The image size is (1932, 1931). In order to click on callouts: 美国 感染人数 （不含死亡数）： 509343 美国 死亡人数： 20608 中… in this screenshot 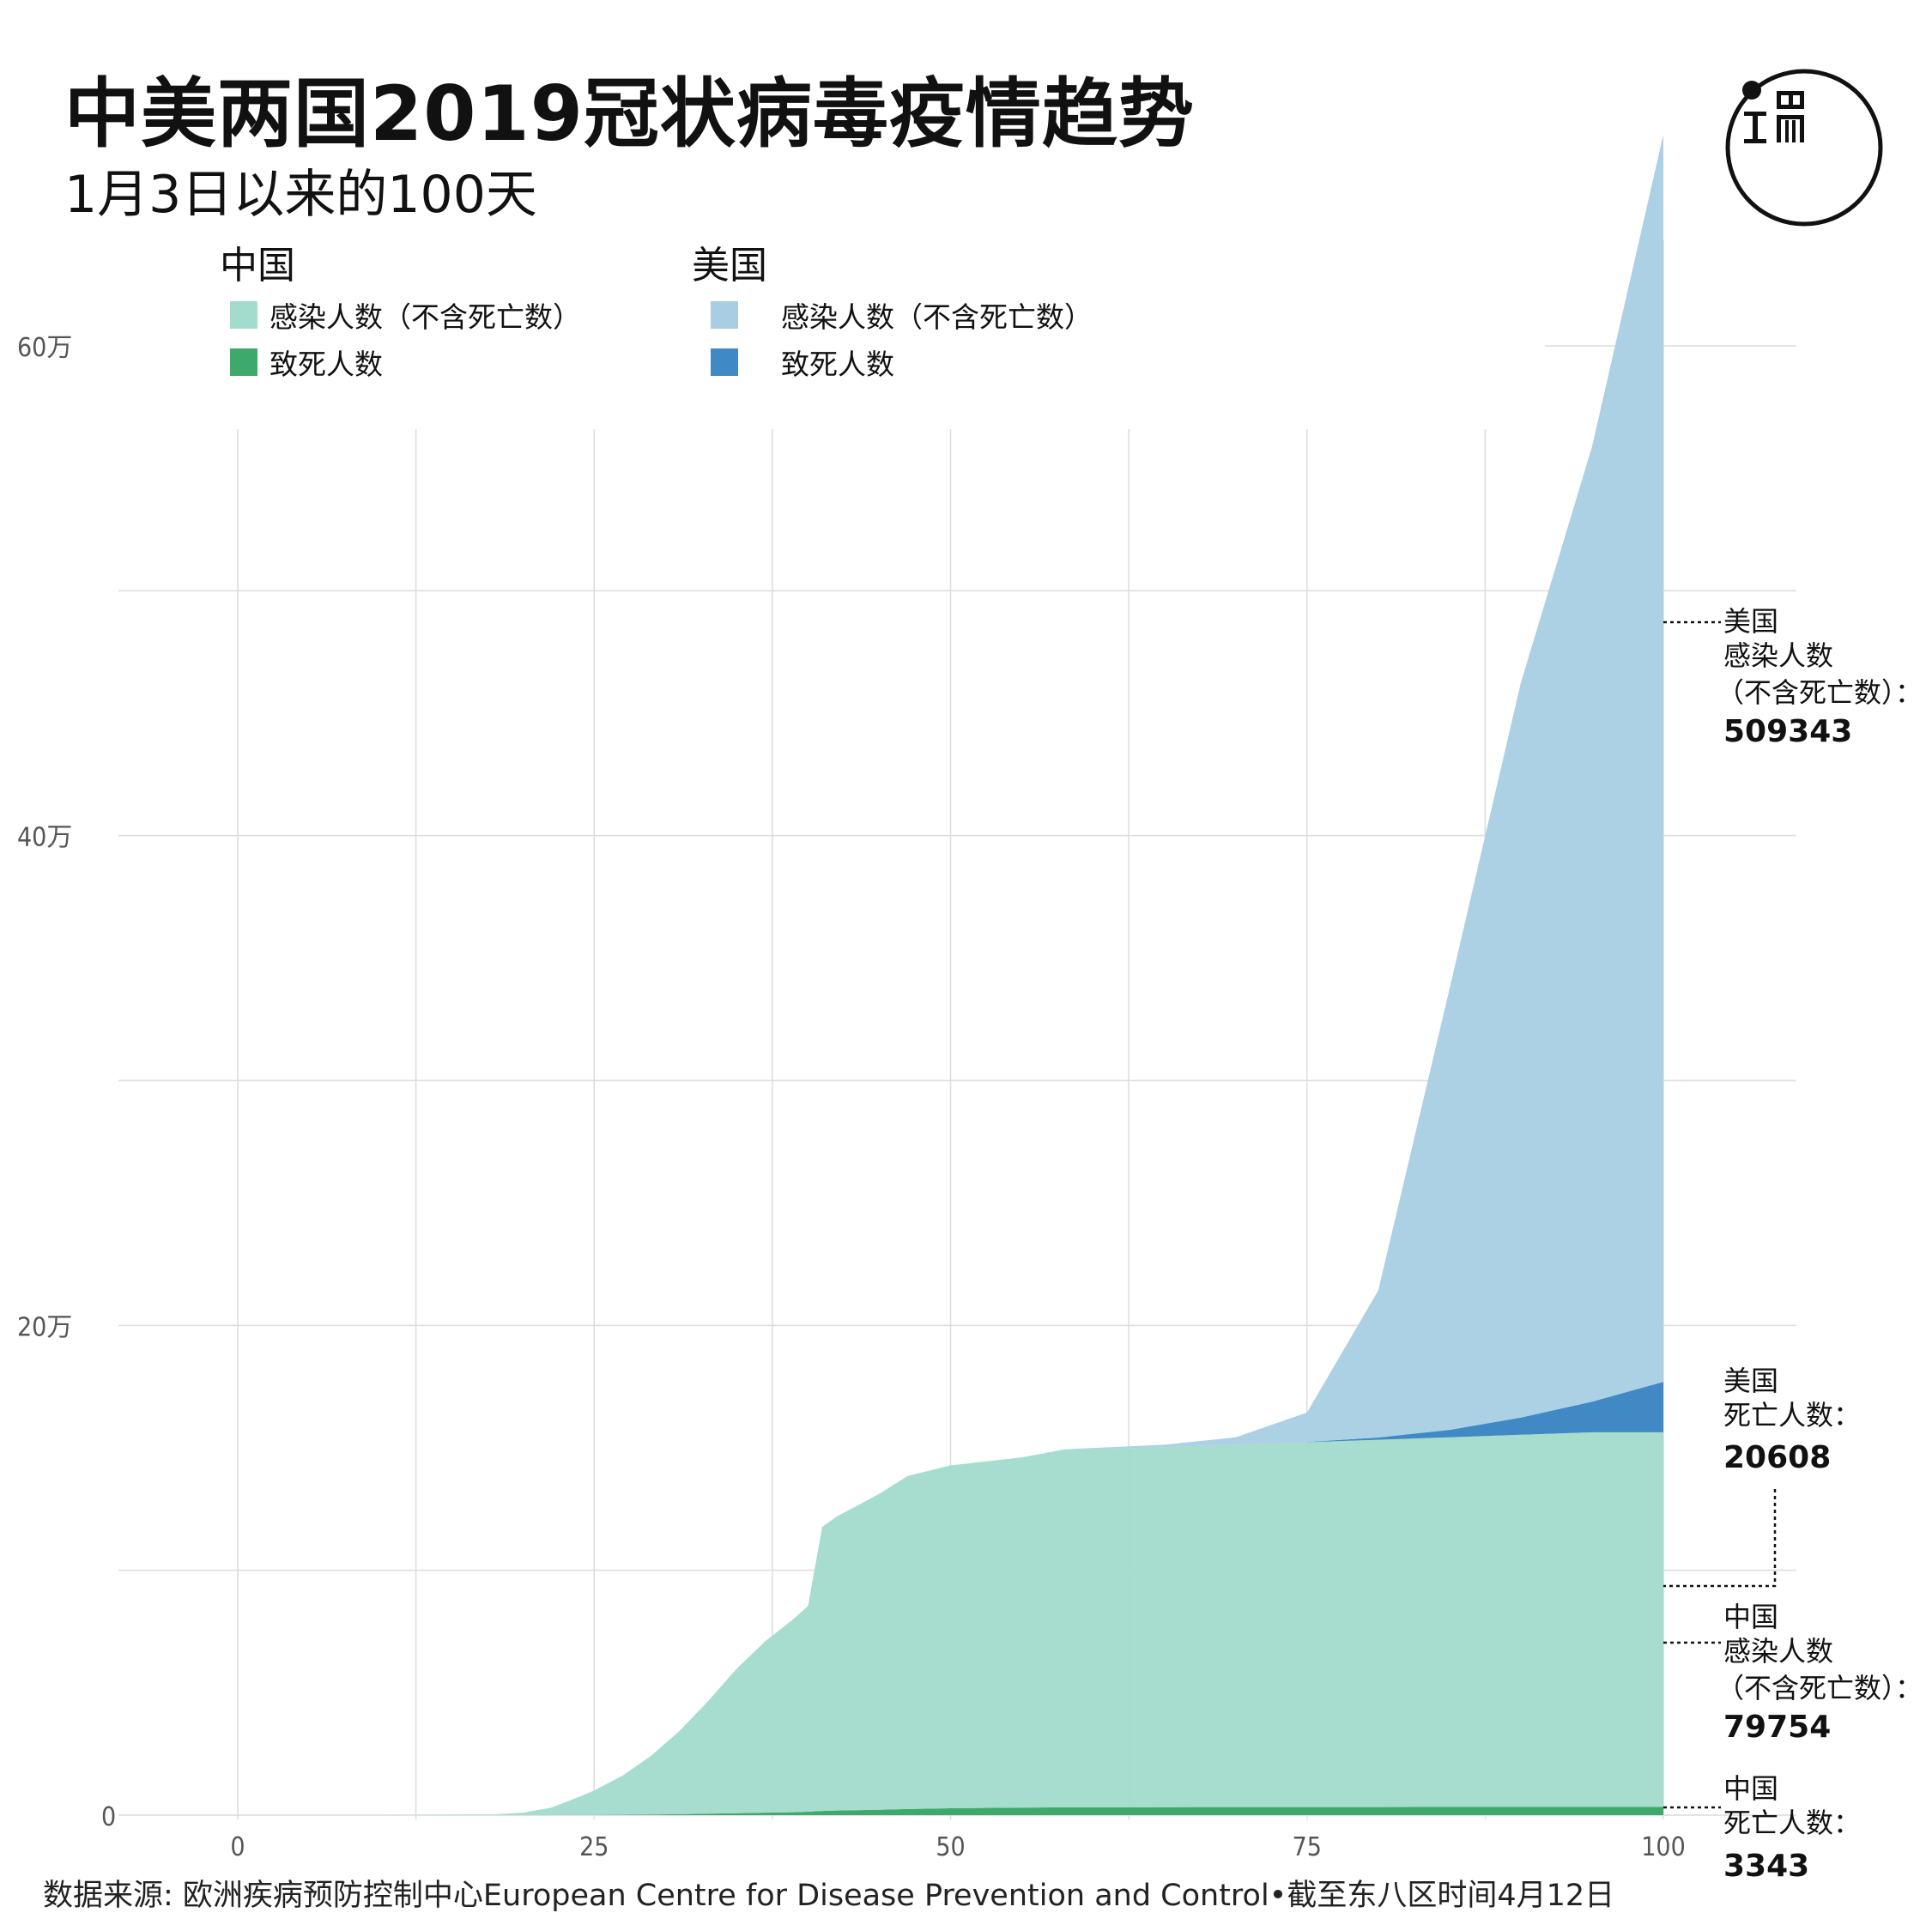, I will do `click(1793, 1244)`.